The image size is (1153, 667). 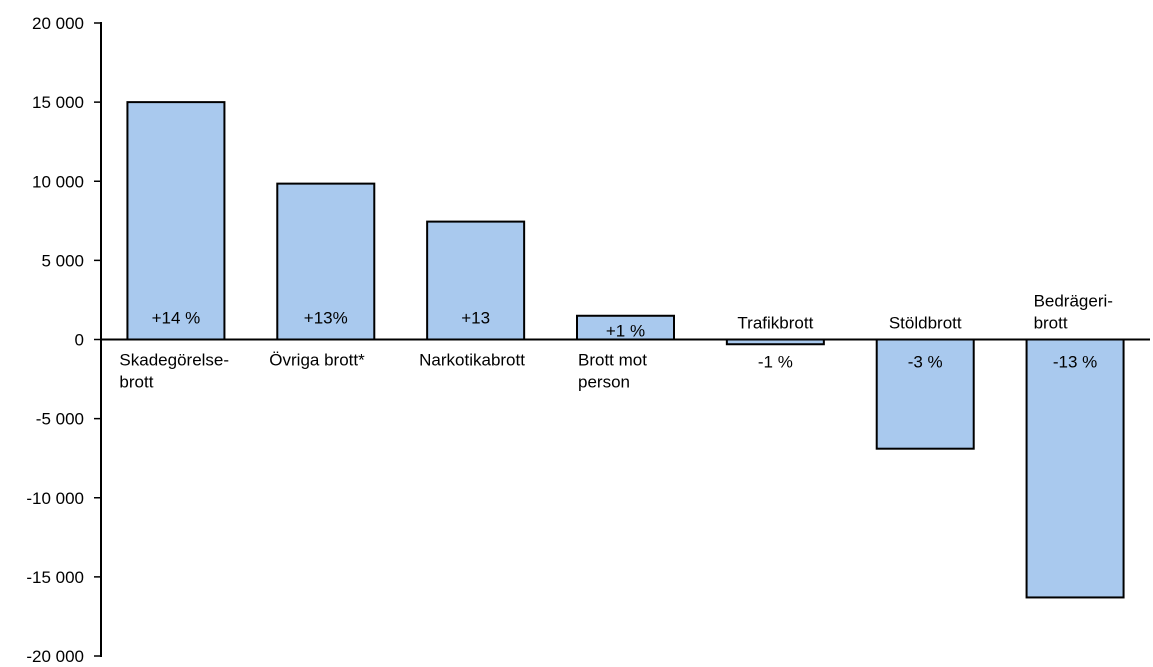 What do you see at coordinates (55, 577) in the screenshot?
I see `y-tick-label-7: -15 000` at bounding box center [55, 577].